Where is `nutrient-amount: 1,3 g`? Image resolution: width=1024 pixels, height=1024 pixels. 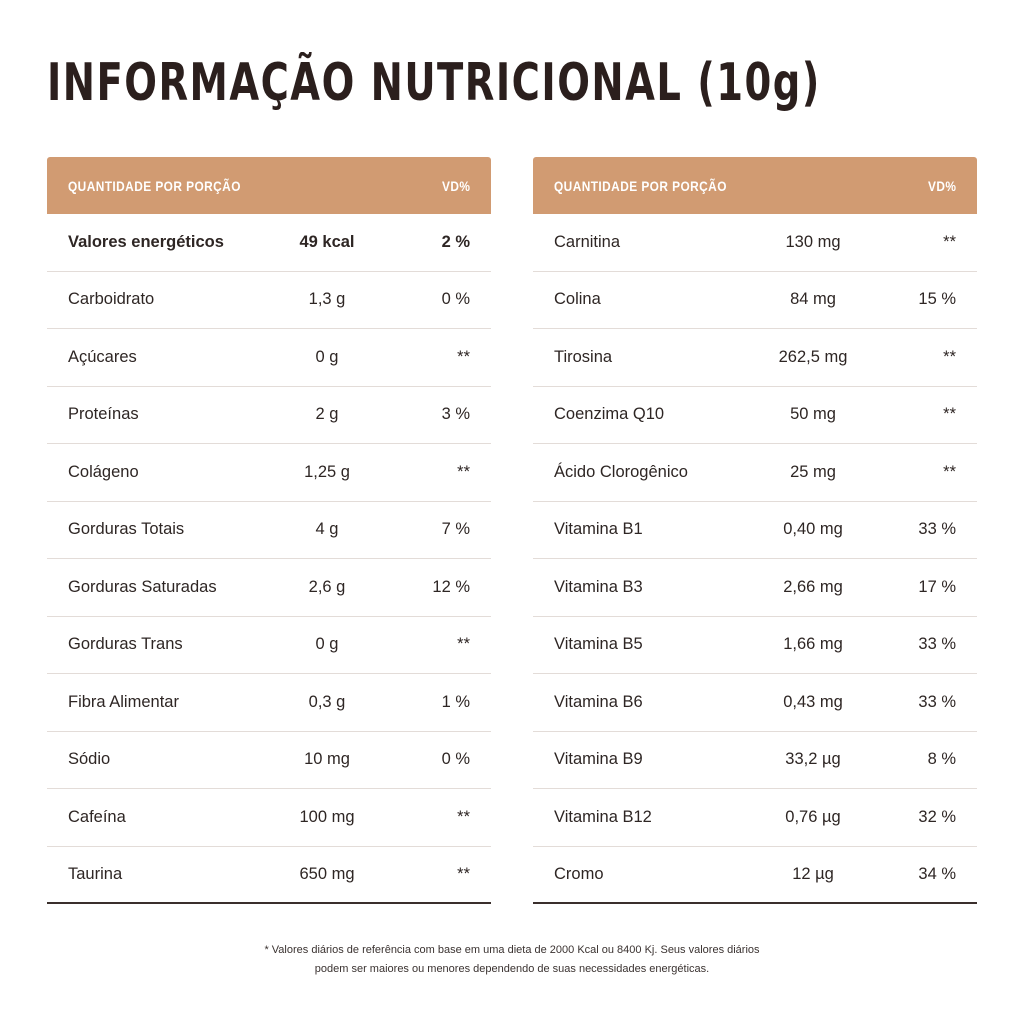 nutrient-amount: 1,3 g is located at coordinates (327, 299).